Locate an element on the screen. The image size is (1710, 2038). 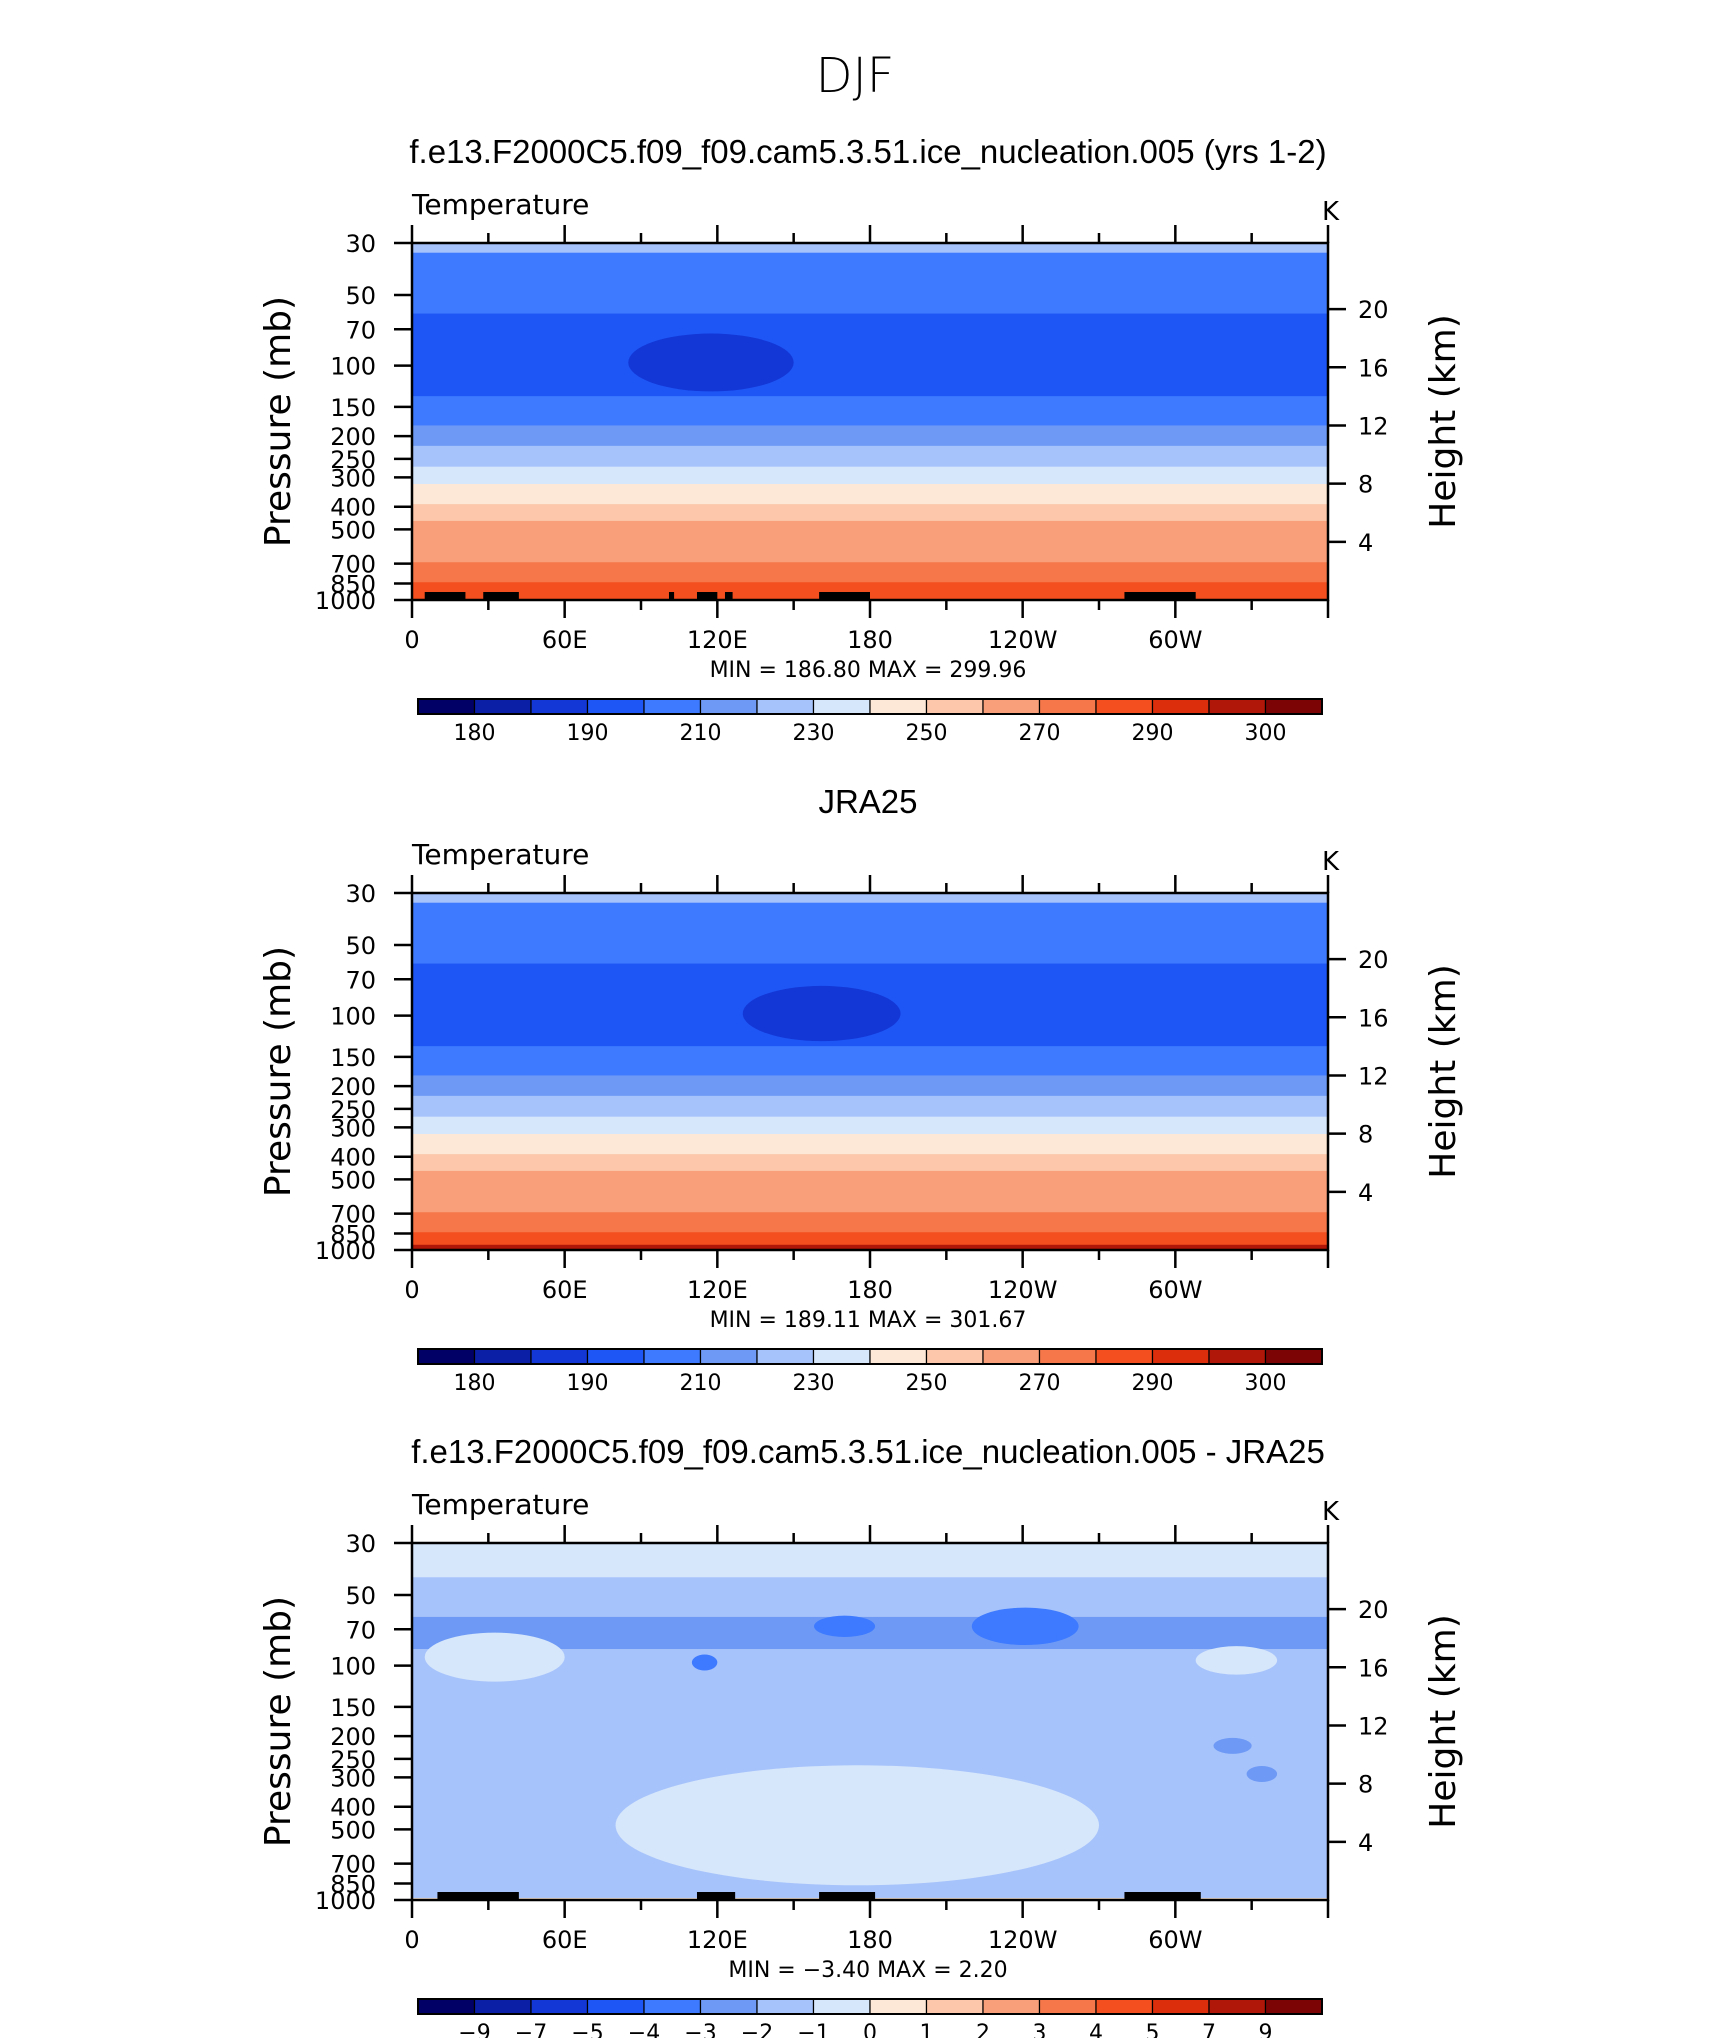
variable-label: Temperature is located at coordinates (500, 854).